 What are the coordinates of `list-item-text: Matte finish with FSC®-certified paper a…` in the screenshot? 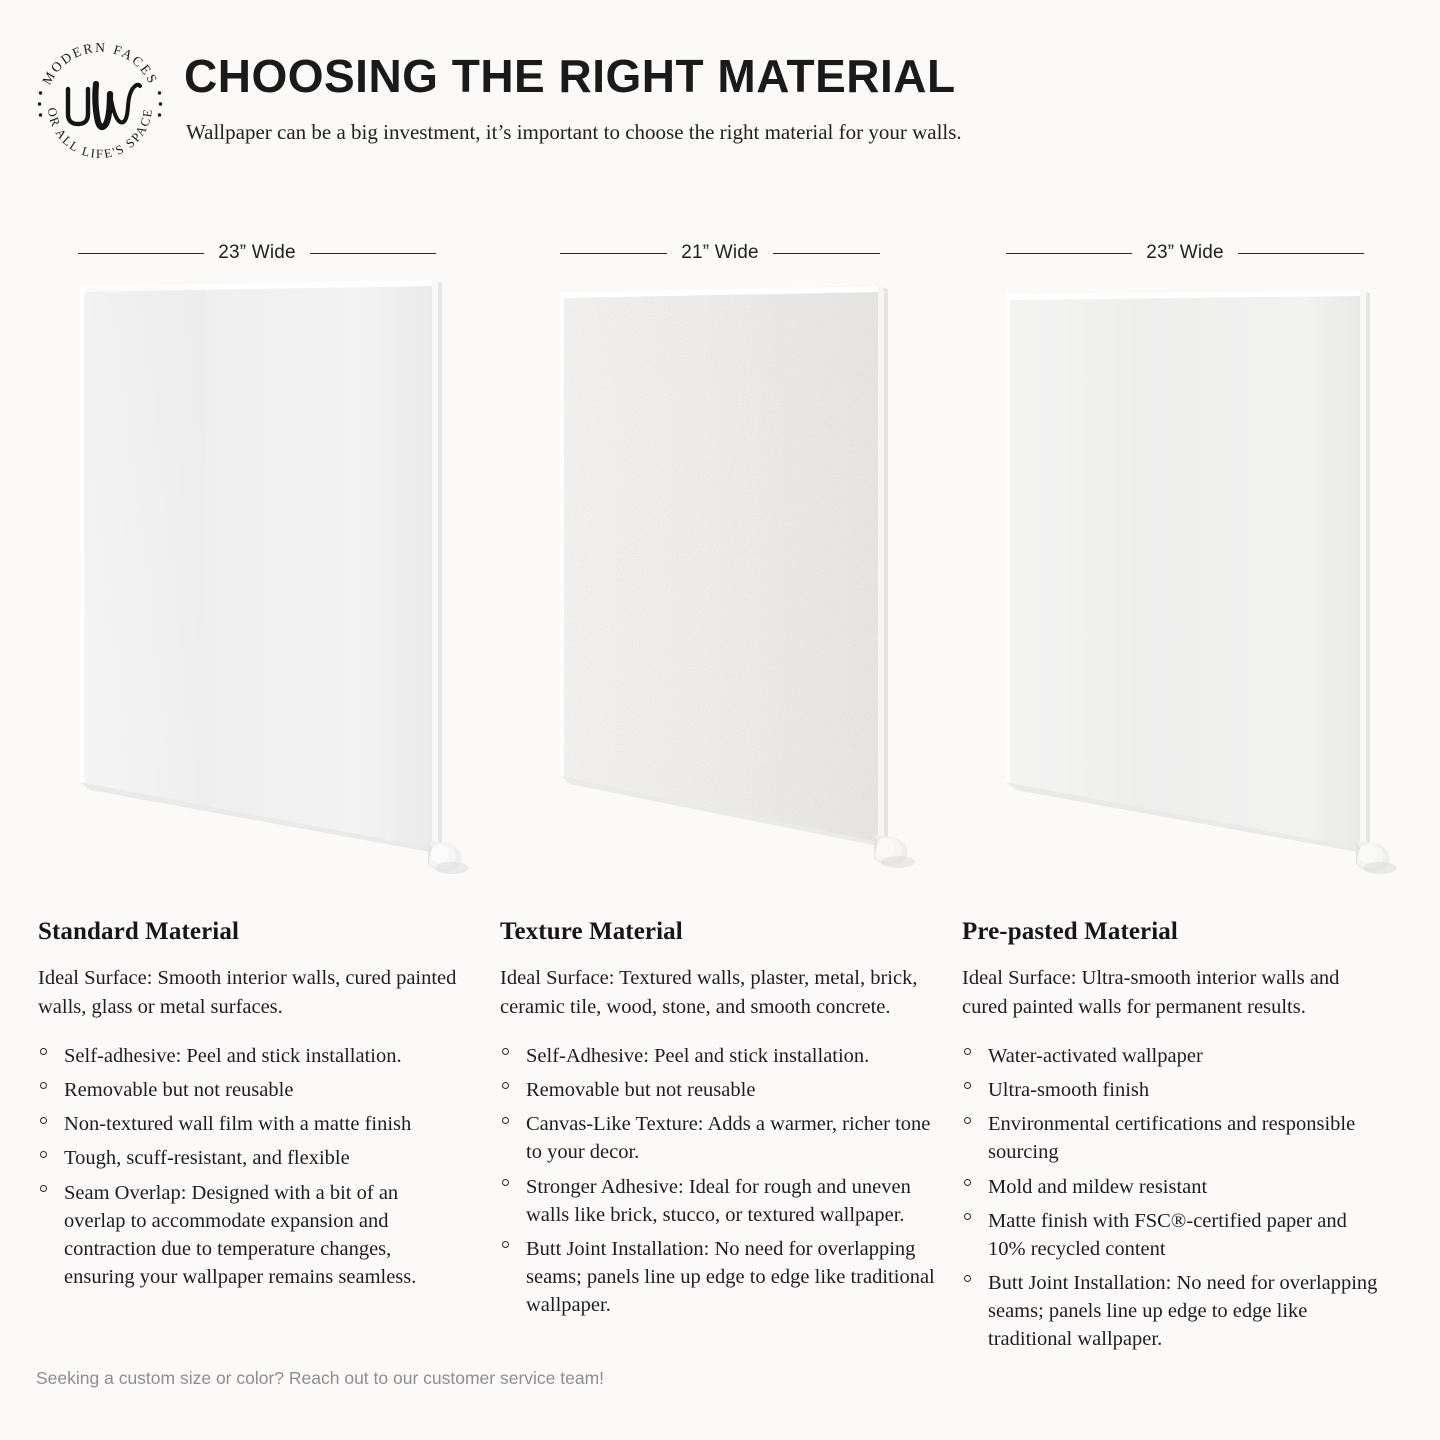 It's located at (1167, 1234).